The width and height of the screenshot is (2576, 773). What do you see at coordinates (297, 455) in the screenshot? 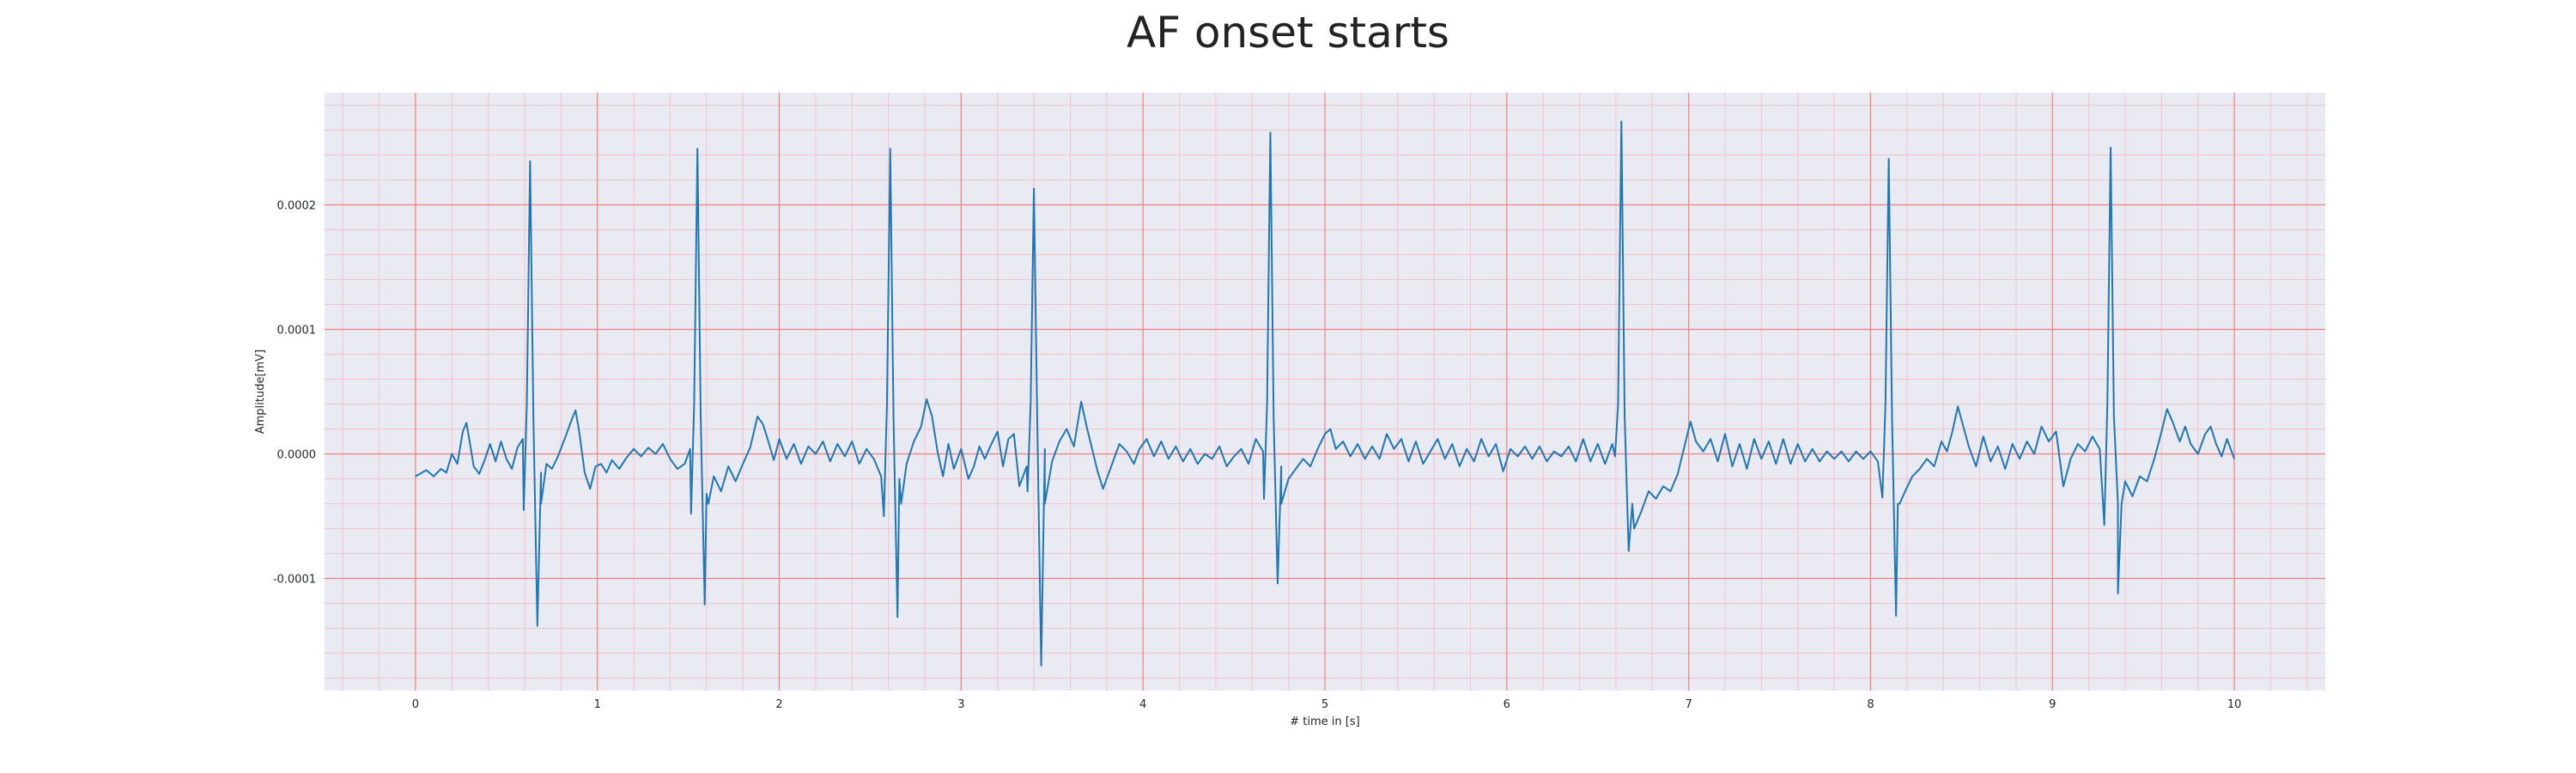
I see `y-tick-label: 0.0000` at bounding box center [297, 455].